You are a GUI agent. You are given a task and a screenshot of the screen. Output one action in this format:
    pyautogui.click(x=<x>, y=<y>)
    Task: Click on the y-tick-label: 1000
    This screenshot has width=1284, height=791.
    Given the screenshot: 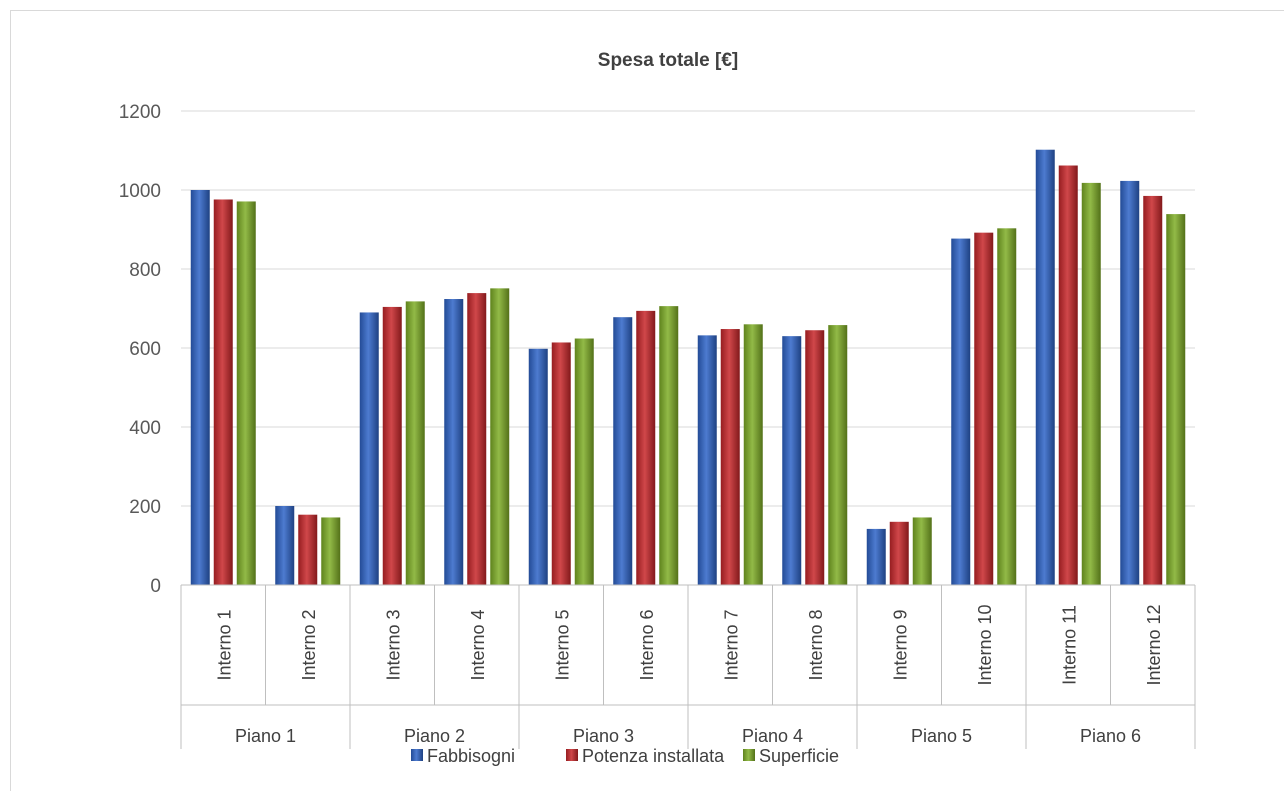 What is the action you would take?
    pyautogui.click(x=140, y=191)
    